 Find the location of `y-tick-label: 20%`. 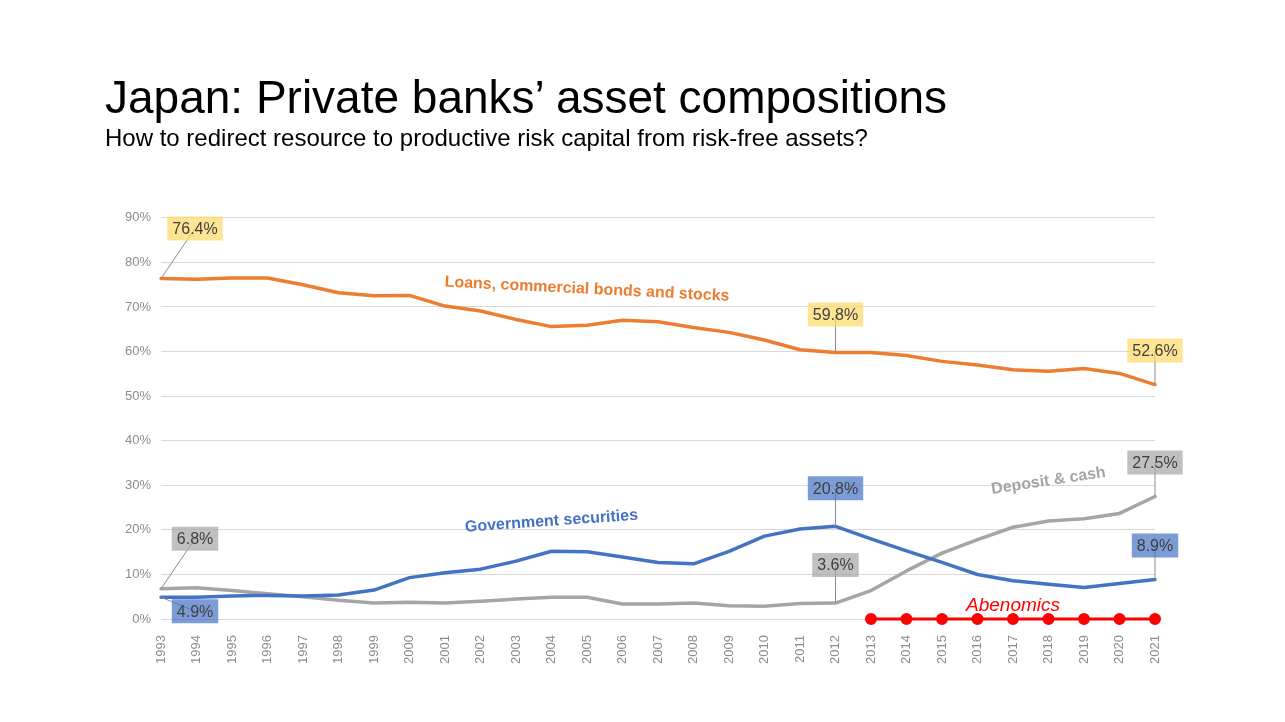

y-tick-label: 20% is located at coordinates (138, 529).